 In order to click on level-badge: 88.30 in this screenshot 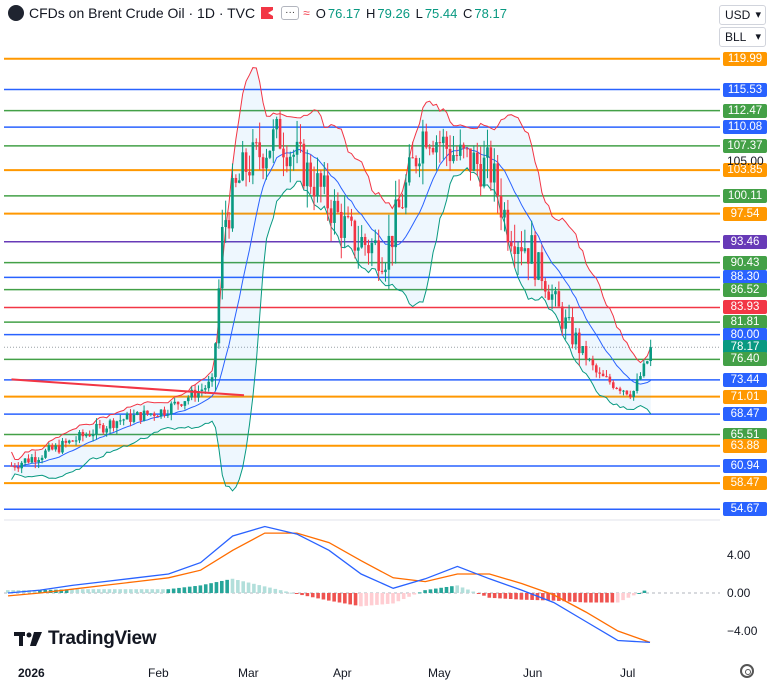, I will do `click(745, 277)`.